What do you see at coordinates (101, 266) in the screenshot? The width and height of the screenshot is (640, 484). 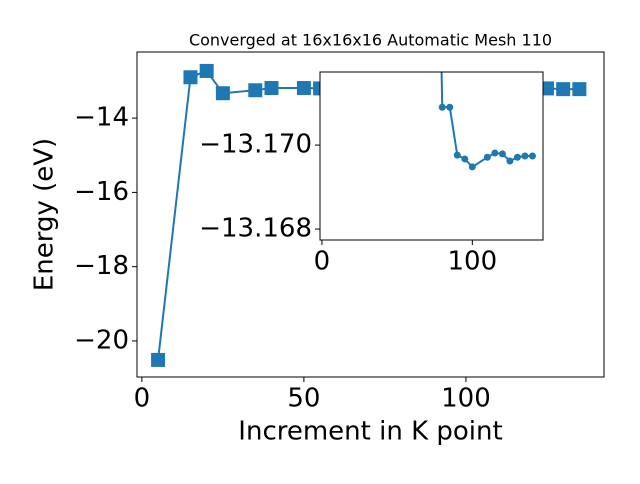 I see `y-tick-label: −18` at bounding box center [101, 266].